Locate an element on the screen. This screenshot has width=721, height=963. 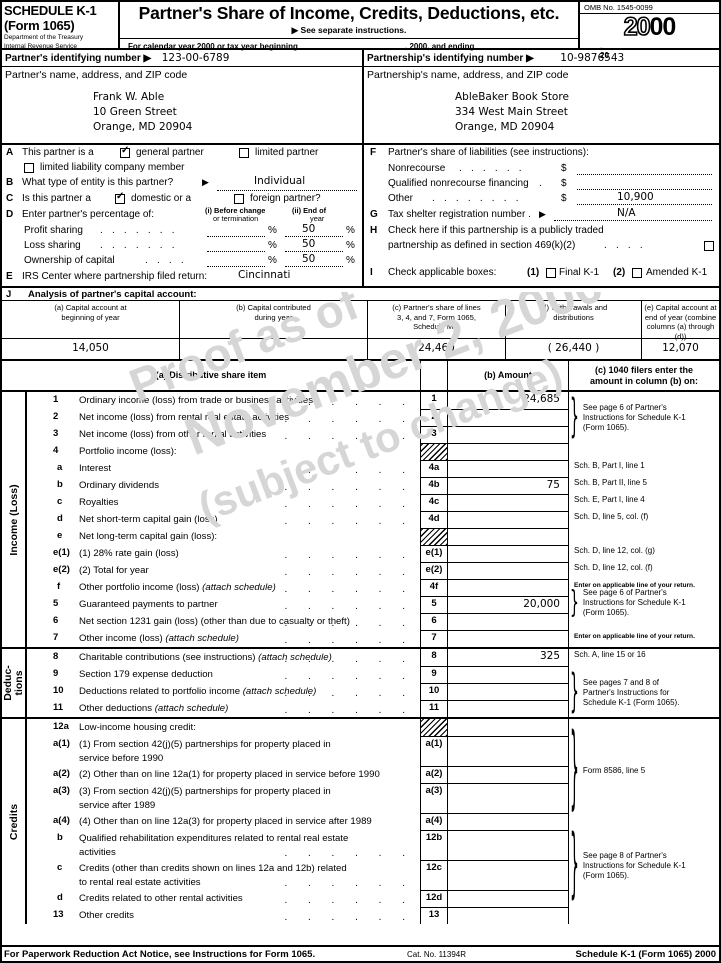
item-i-letter: I is located at coordinates (371, 272).